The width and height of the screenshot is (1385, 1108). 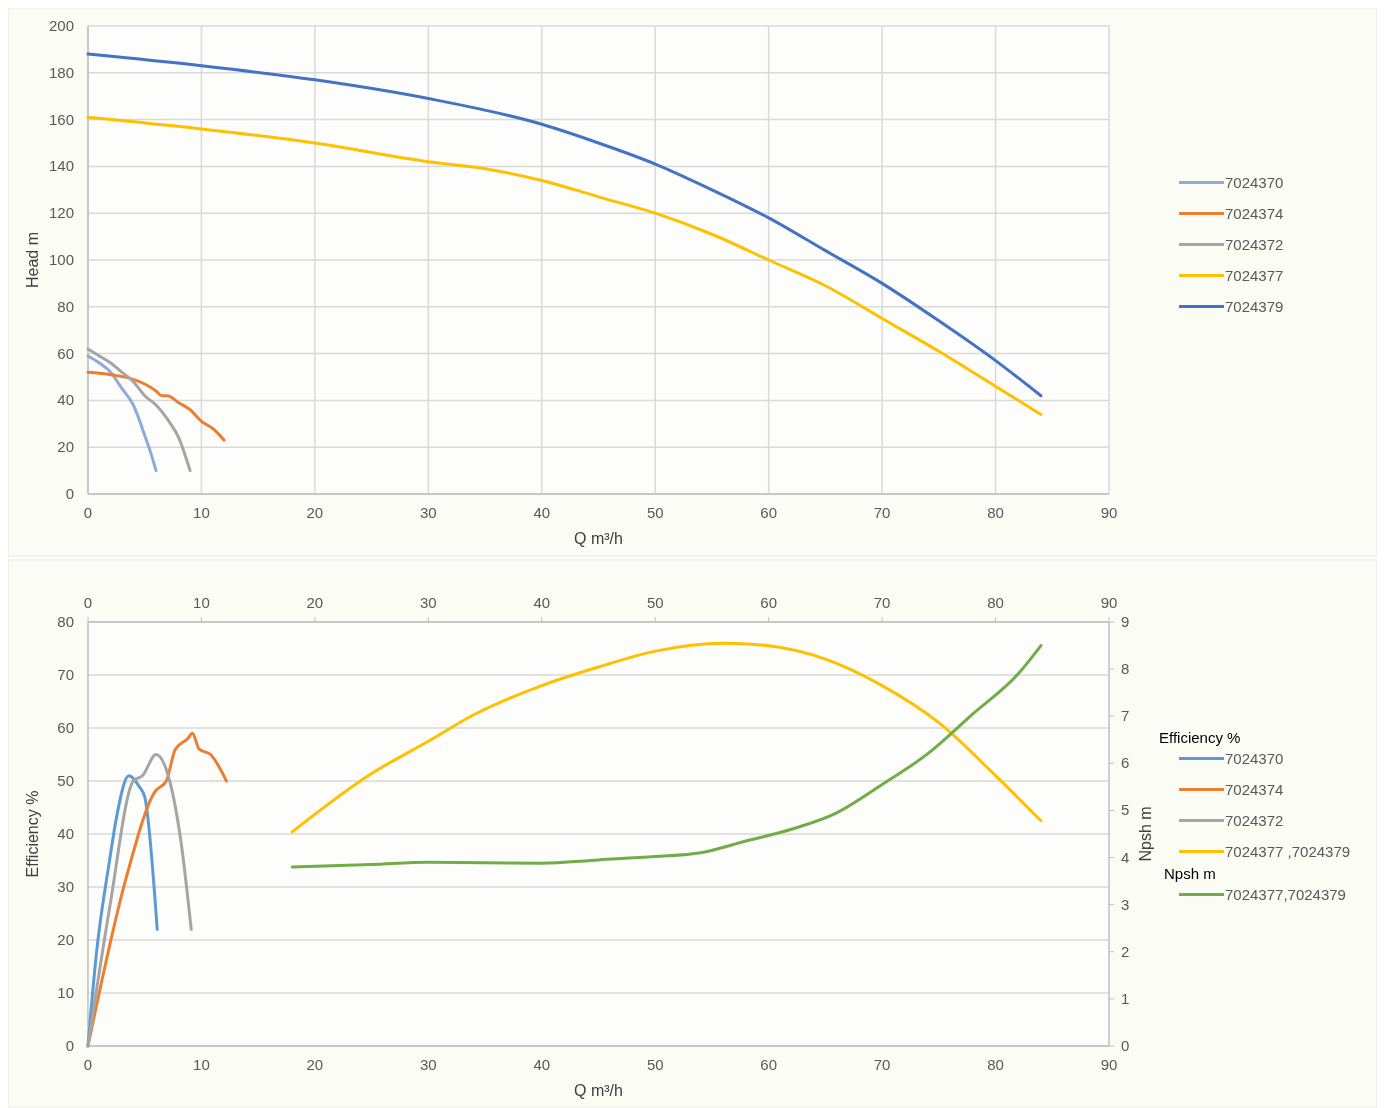 What do you see at coordinates (1200, 737) in the screenshot?
I see `legend-title: Efficiency %` at bounding box center [1200, 737].